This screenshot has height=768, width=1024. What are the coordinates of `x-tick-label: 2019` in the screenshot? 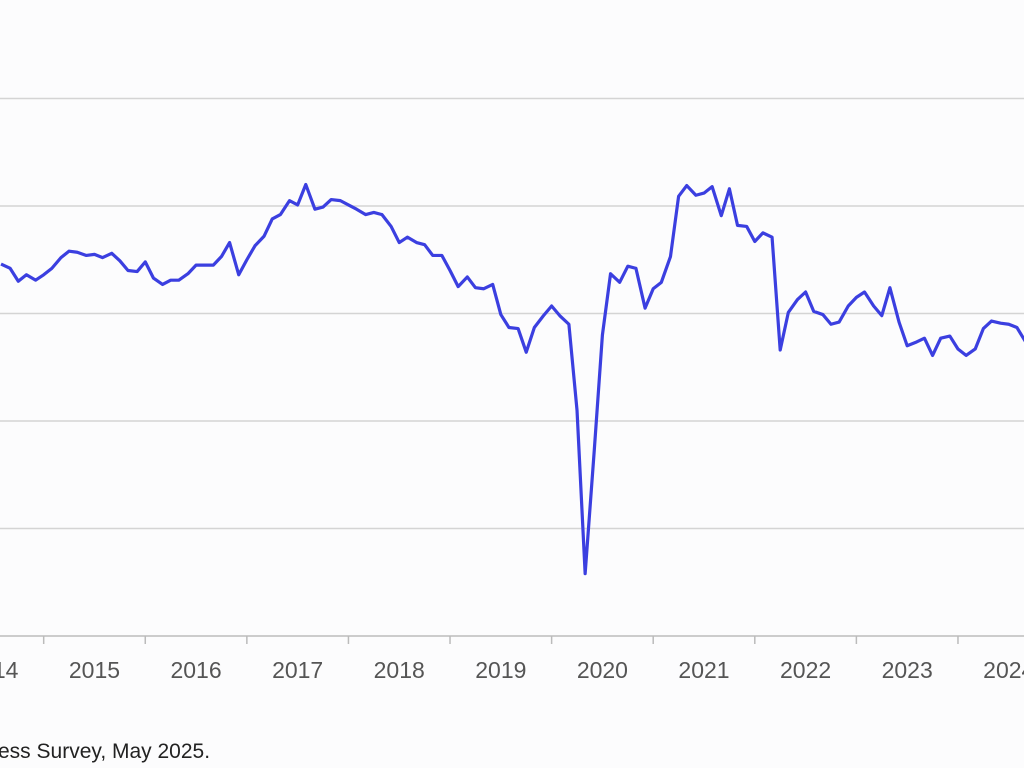 It's located at (500, 670).